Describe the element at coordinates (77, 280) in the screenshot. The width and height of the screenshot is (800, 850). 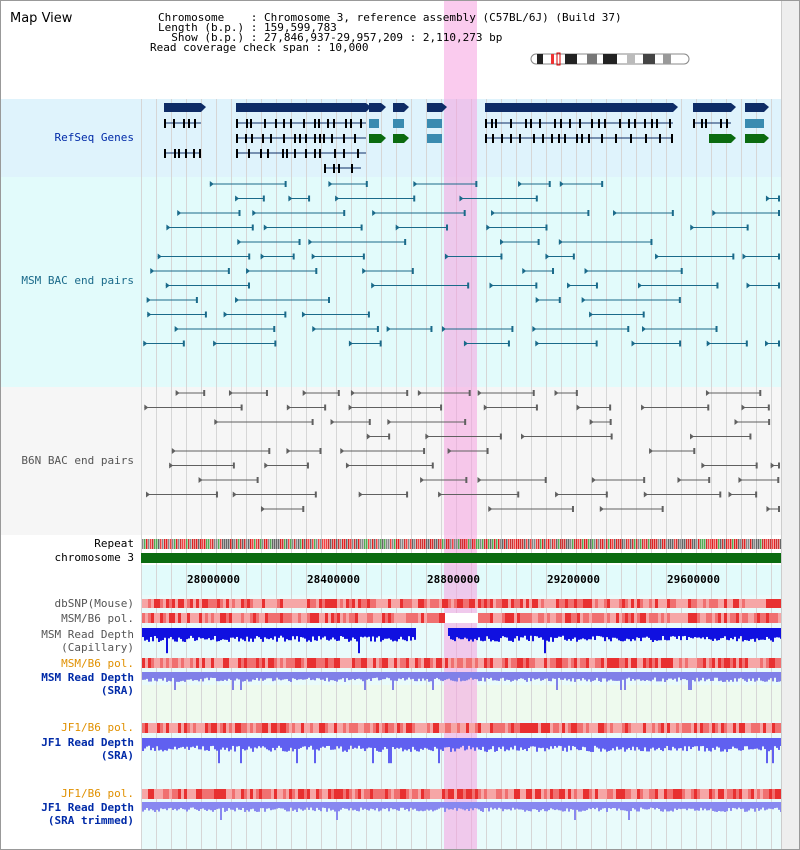
I see `track-label-msm-bac: MSM BAC end pairs` at that location.